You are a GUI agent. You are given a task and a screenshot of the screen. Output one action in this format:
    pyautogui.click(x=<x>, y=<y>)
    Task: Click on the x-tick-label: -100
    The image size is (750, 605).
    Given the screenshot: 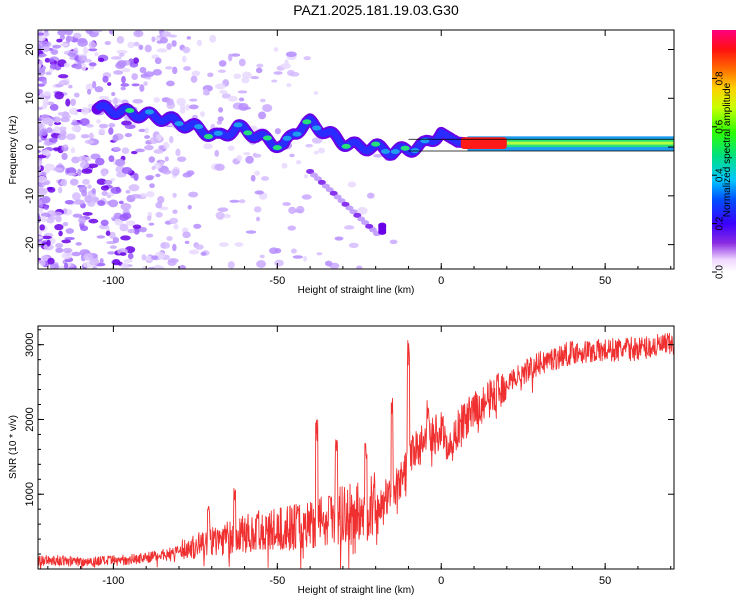 What is the action you would take?
    pyautogui.click(x=113, y=581)
    